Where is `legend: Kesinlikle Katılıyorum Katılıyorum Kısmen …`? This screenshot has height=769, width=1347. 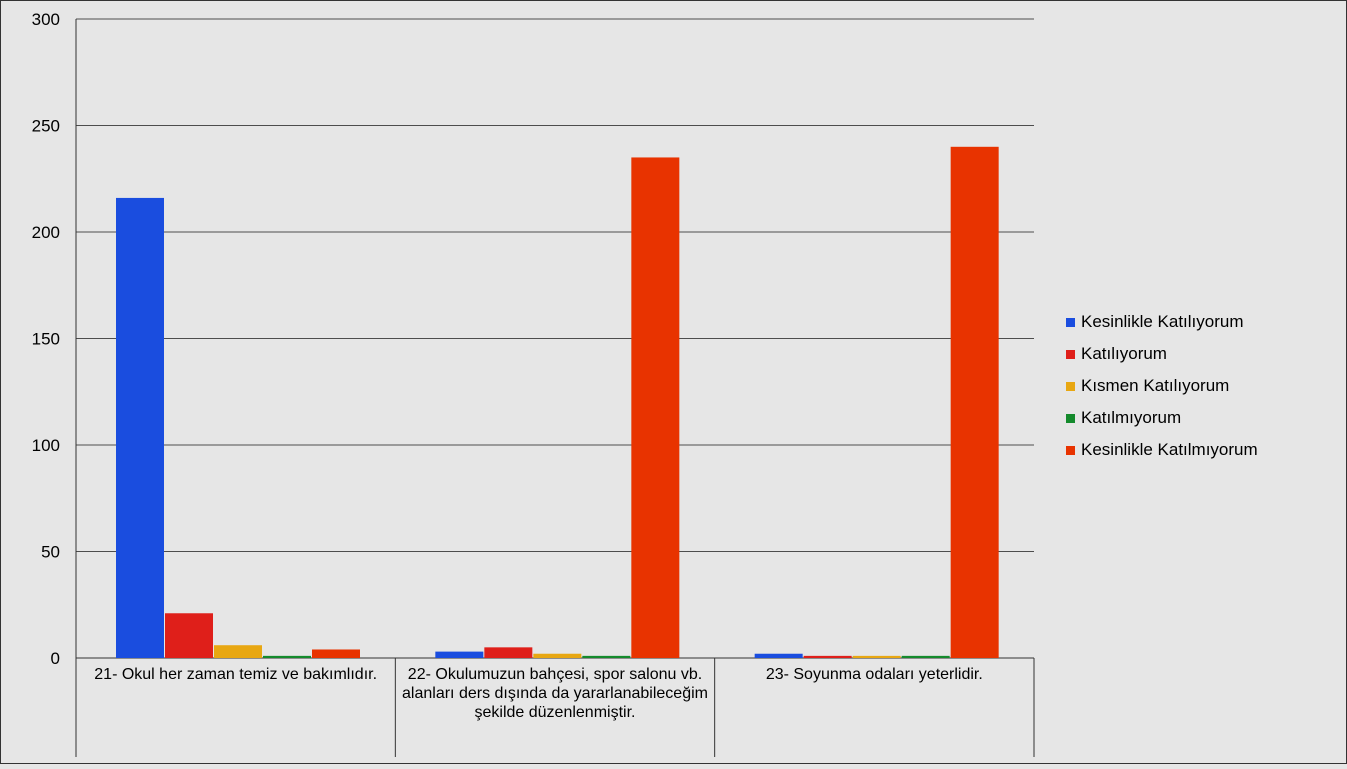 legend: Kesinlikle Katılıyorum Katılıyorum Kısmen … is located at coordinates (1162, 386).